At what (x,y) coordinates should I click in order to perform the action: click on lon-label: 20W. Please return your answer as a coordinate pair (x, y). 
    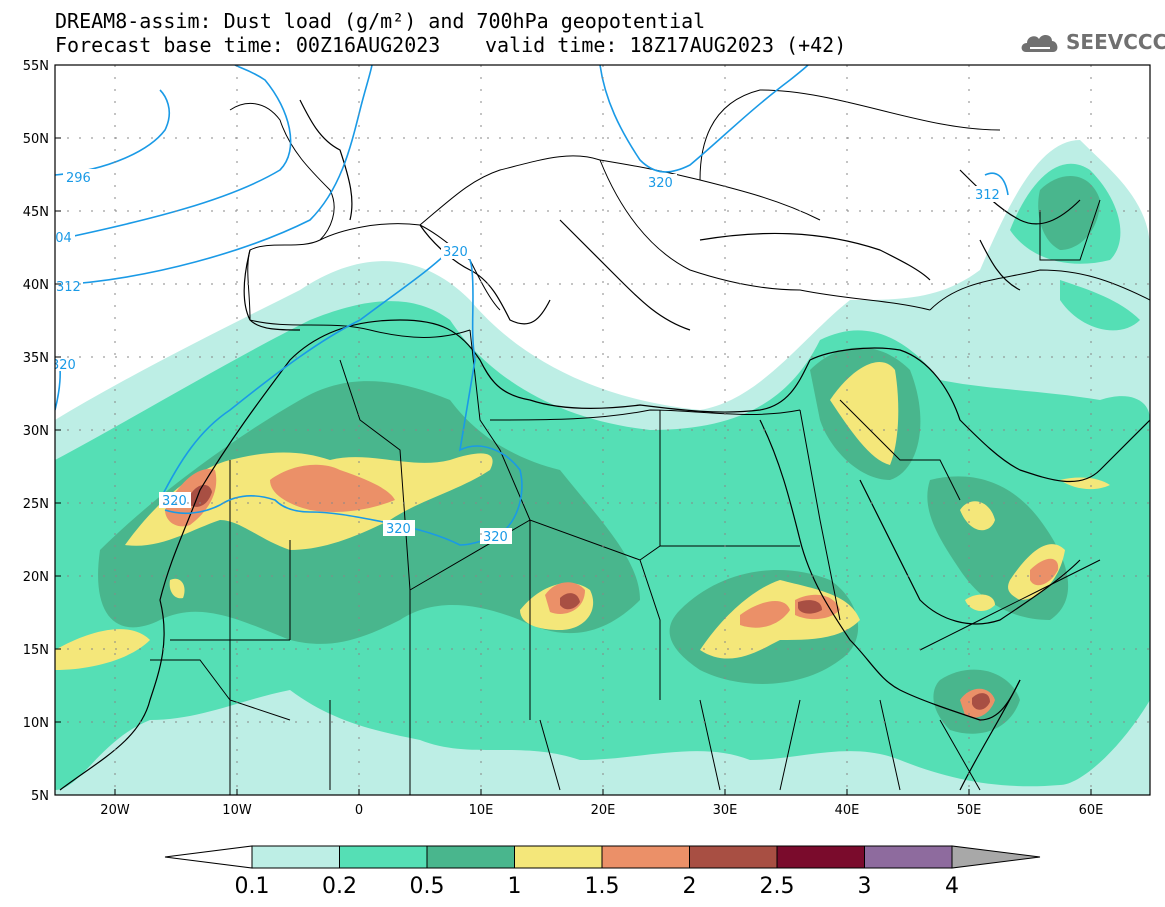
    Looking at the image, I should click on (115, 810).